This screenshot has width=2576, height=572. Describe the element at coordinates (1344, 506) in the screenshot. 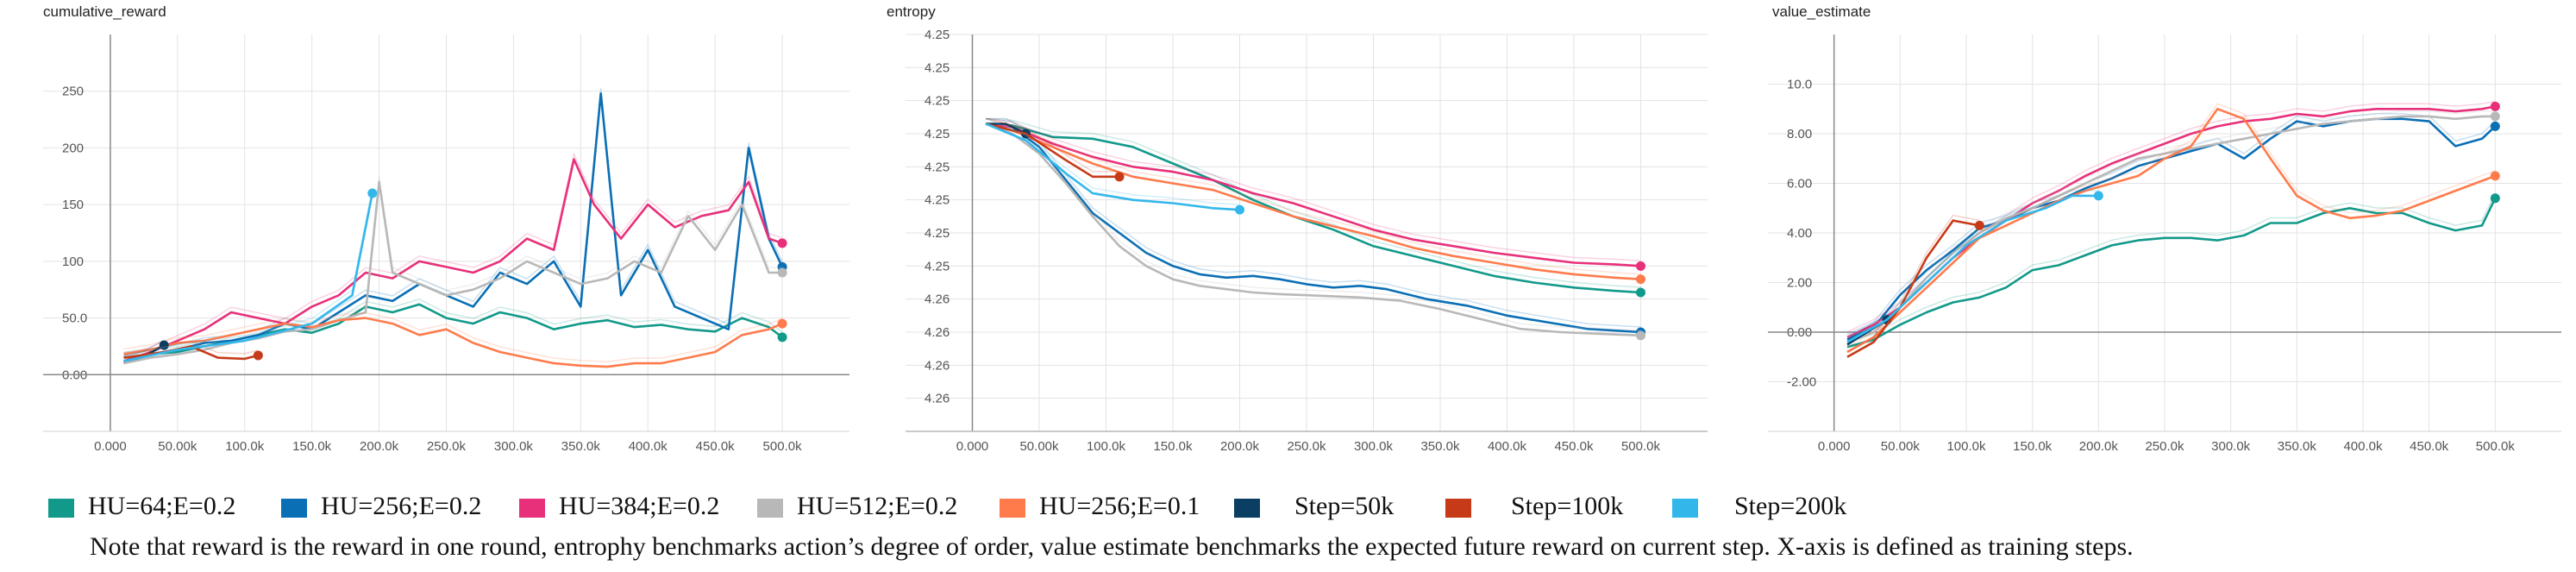

I see `legend-label: Step=50k` at that location.